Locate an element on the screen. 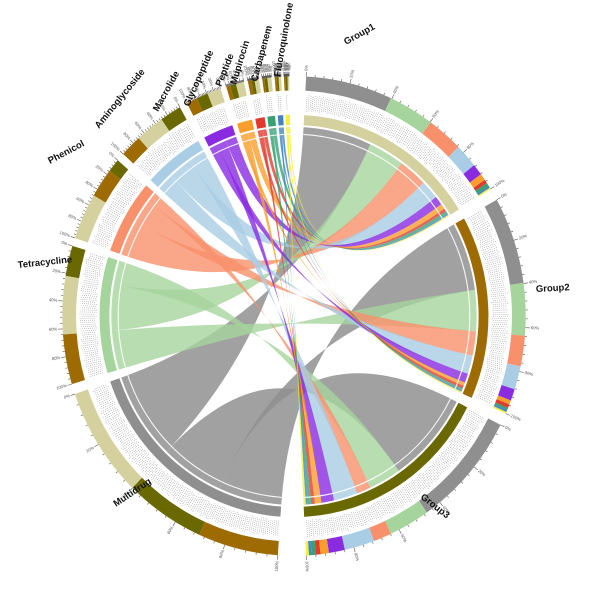  ring-group1-peptide is located at coordinates (480, 185).